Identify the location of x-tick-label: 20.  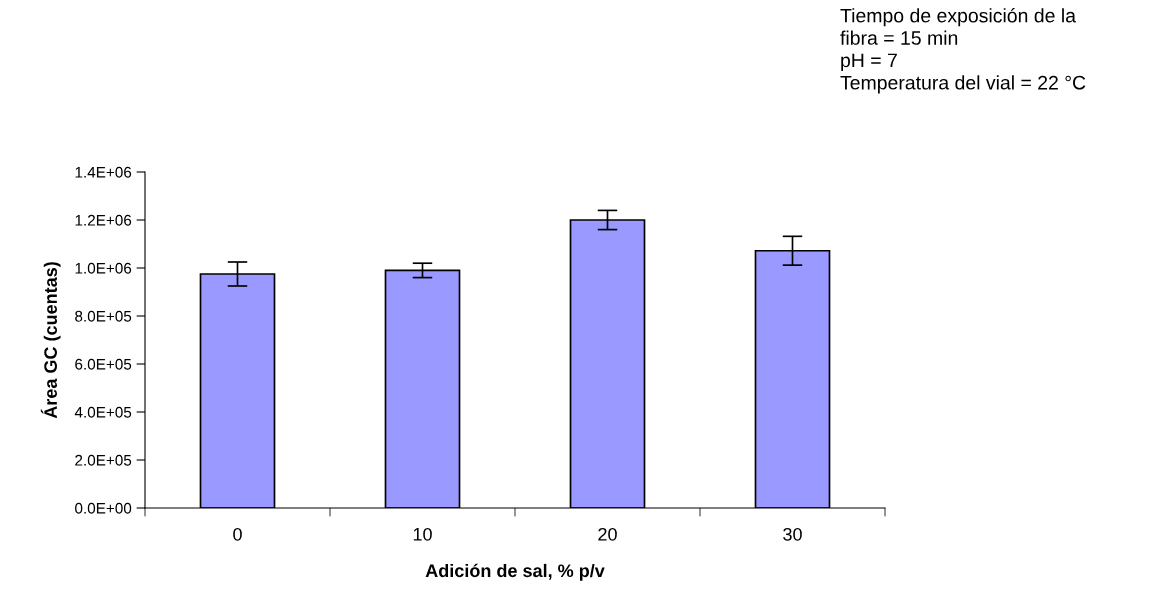
(607, 534).